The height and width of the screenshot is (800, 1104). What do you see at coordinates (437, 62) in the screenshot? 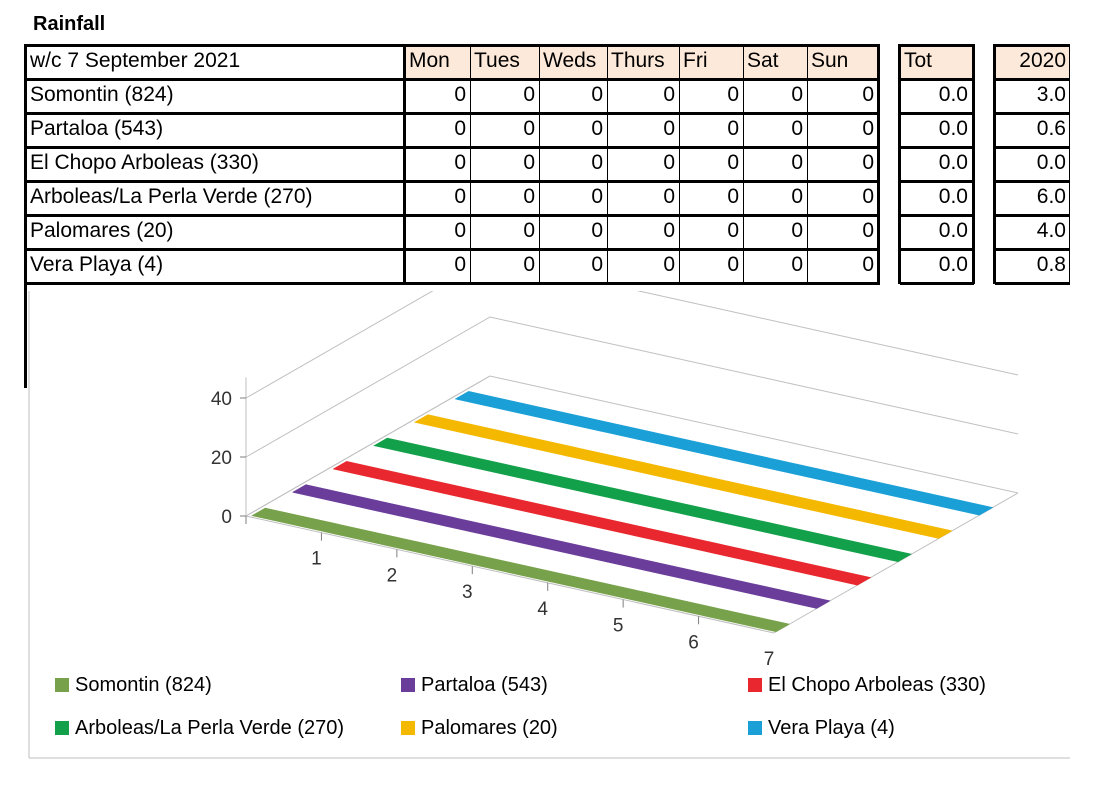
I see `day-header: Mon` at bounding box center [437, 62].